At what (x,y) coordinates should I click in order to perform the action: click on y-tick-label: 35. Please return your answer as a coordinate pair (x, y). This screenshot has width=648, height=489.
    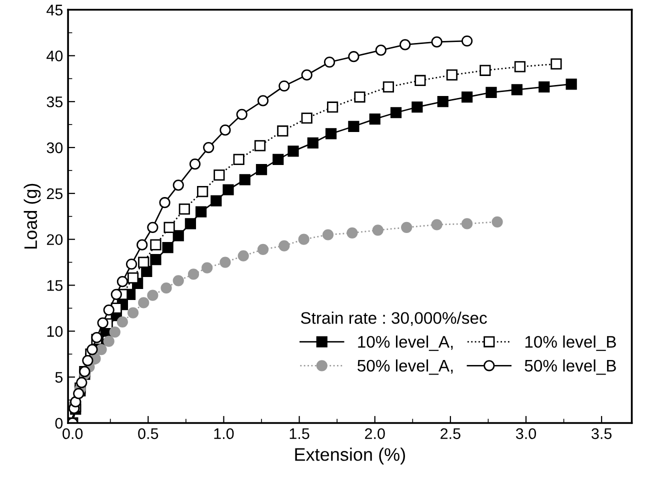
    Looking at the image, I should click on (54, 102).